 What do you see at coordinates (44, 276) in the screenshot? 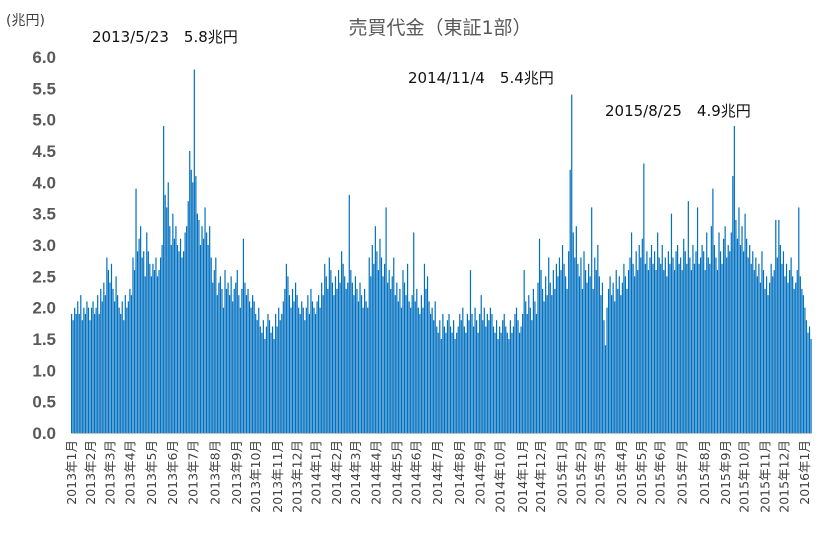
I see `y-tick-label: 2.5` at bounding box center [44, 276].